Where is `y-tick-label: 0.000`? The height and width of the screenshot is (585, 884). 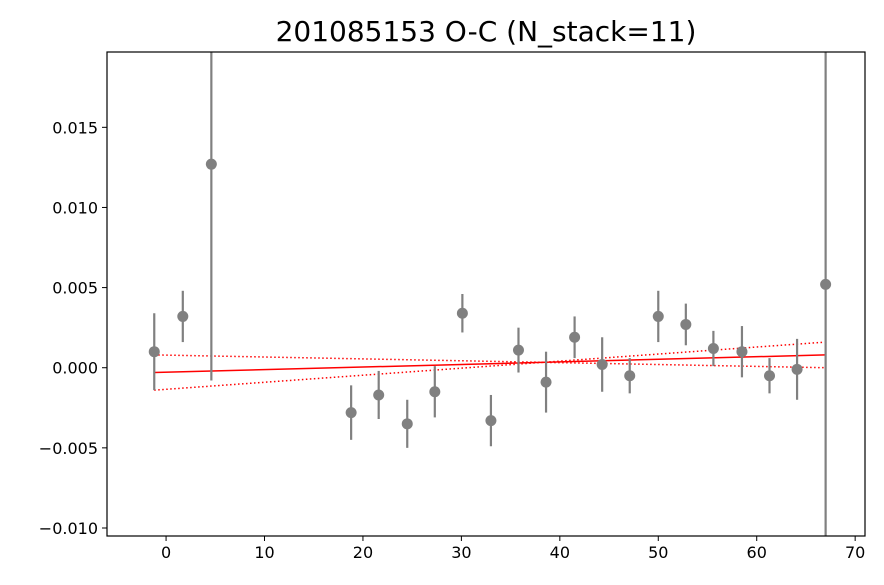 y-tick-label: 0.000 is located at coordinates (75, 368).